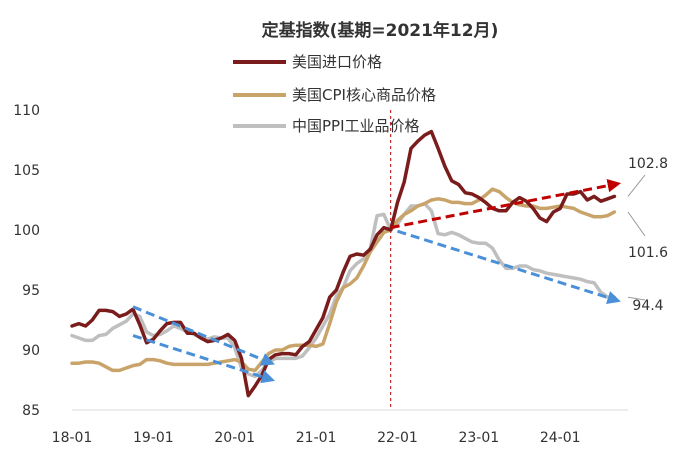 Image resolution: width=700 pixels, height=462 pixels. I want to click on y-tick-label: 100, so click(26, 231).